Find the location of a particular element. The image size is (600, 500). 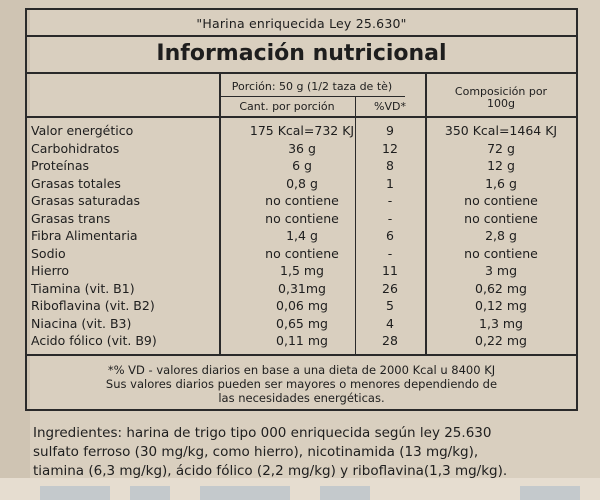

nutrient-qty: 6 g is located at coordinates (302, 165).